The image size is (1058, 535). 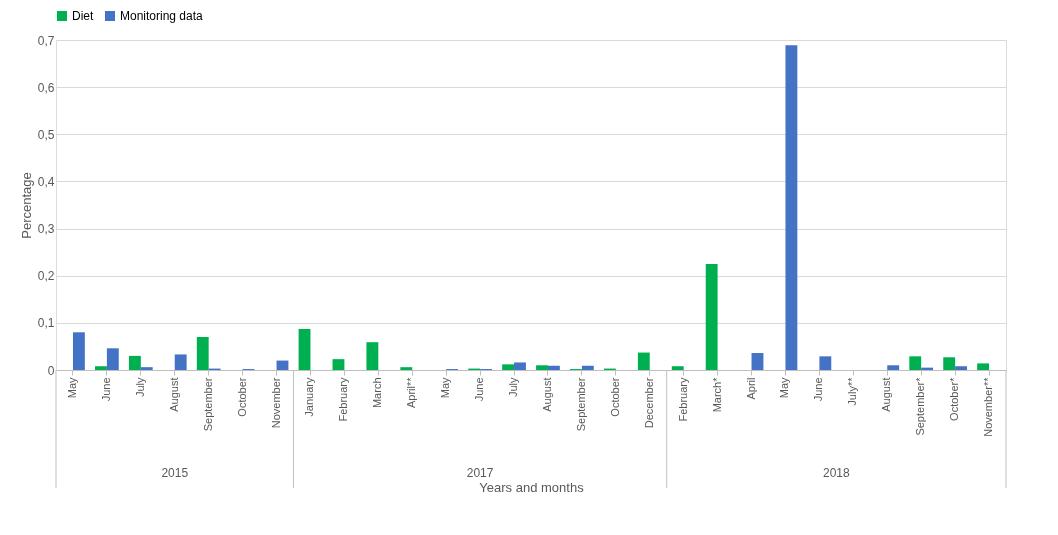 I want to click on x-tick-label: April, so click(x=750, y=388).